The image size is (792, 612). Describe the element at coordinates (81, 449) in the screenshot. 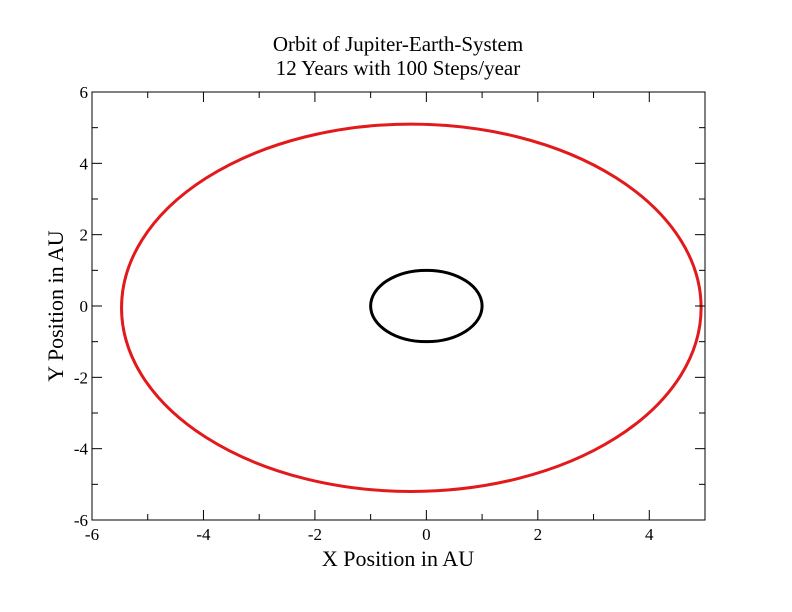

I see `y-tick-label: -4` at that location.